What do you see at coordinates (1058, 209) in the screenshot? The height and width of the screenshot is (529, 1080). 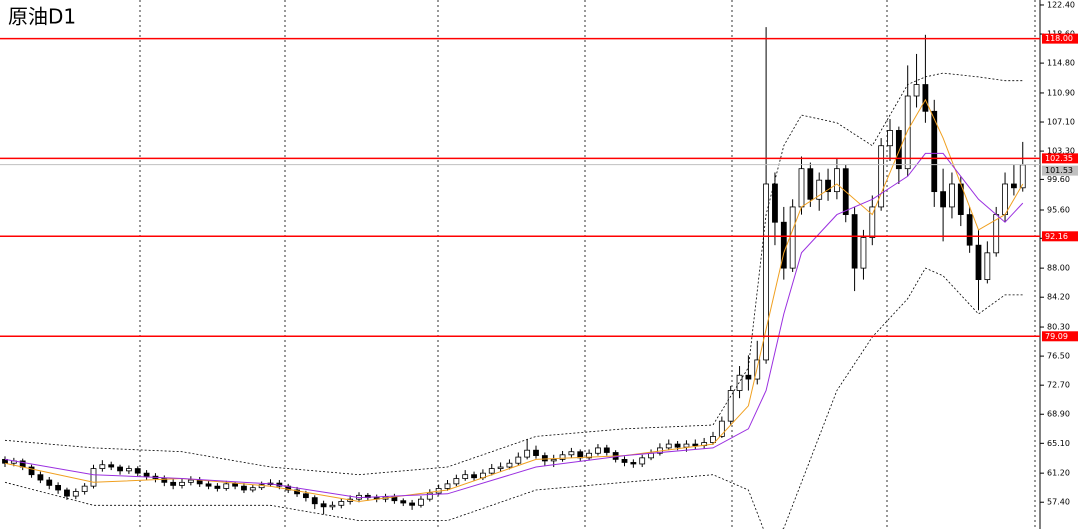 I see `y-tick-label: 95.60` at bounding box center [1058, 209].